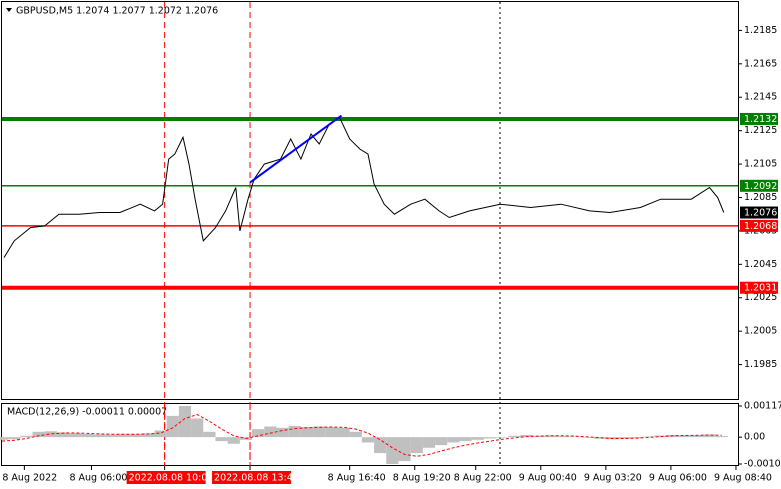 The image size is (781, 489). What do you see at coordinates (613, 478) in the screenshot?
I see `x-tick-label: 9 Aug 03:20` at bounding box center [613, 478].